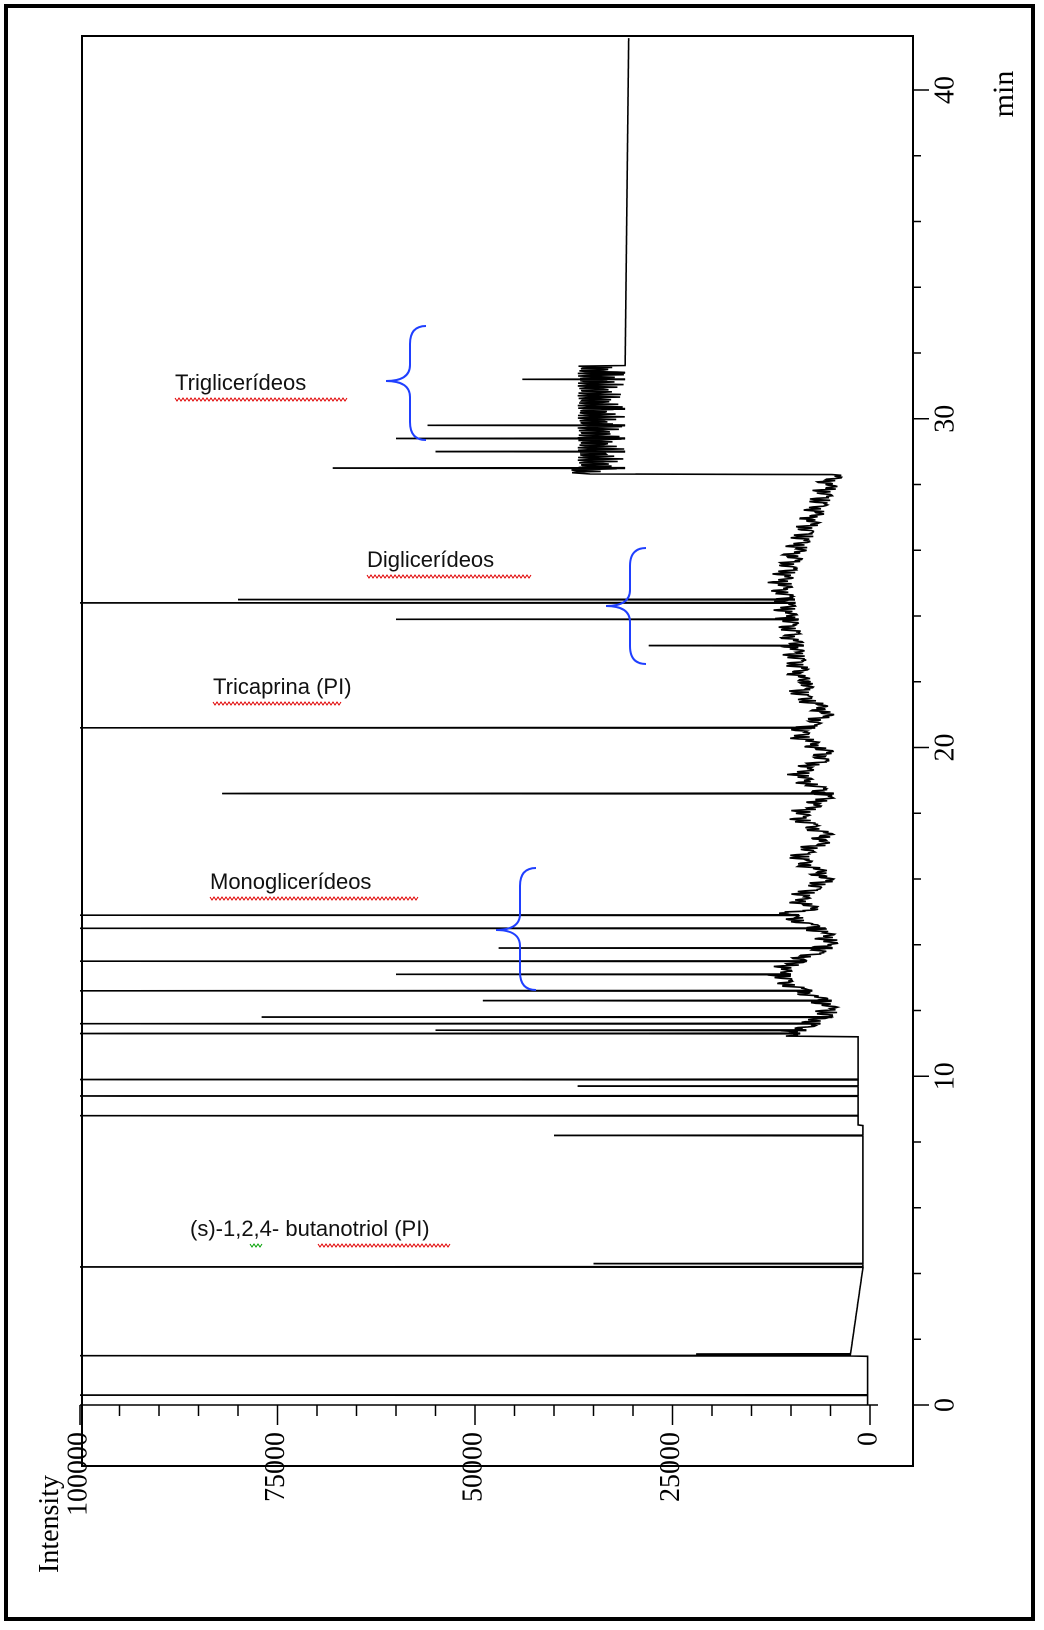  I want to click on y-axis-ticks: 0 25000 50000 75000 100000, so click(472, 1460).